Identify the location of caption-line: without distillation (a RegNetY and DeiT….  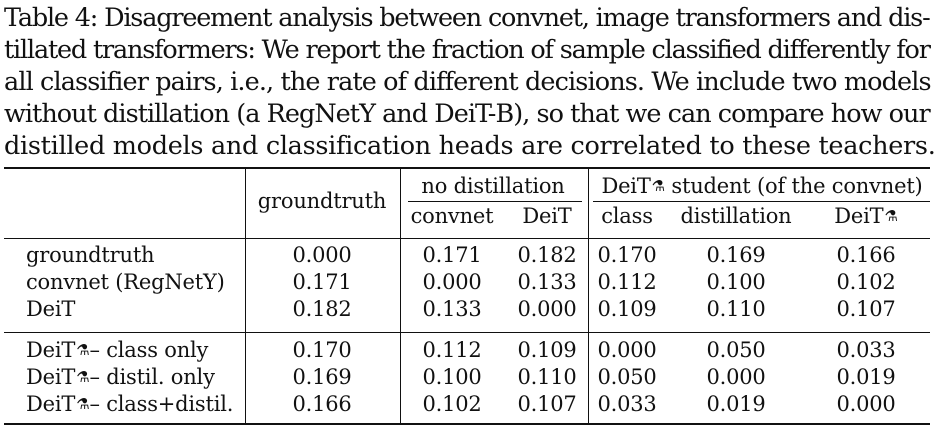
(467, 114).